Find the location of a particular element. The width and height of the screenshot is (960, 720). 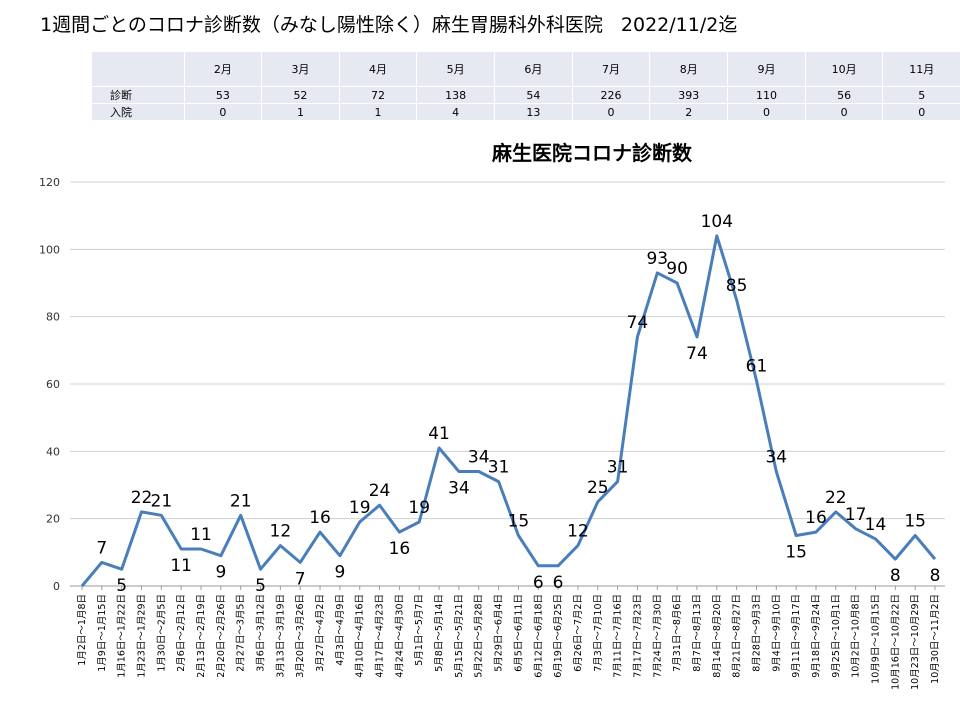

x-tick-label: 9月4日～9月10日 is located at coordinates (776, 633).